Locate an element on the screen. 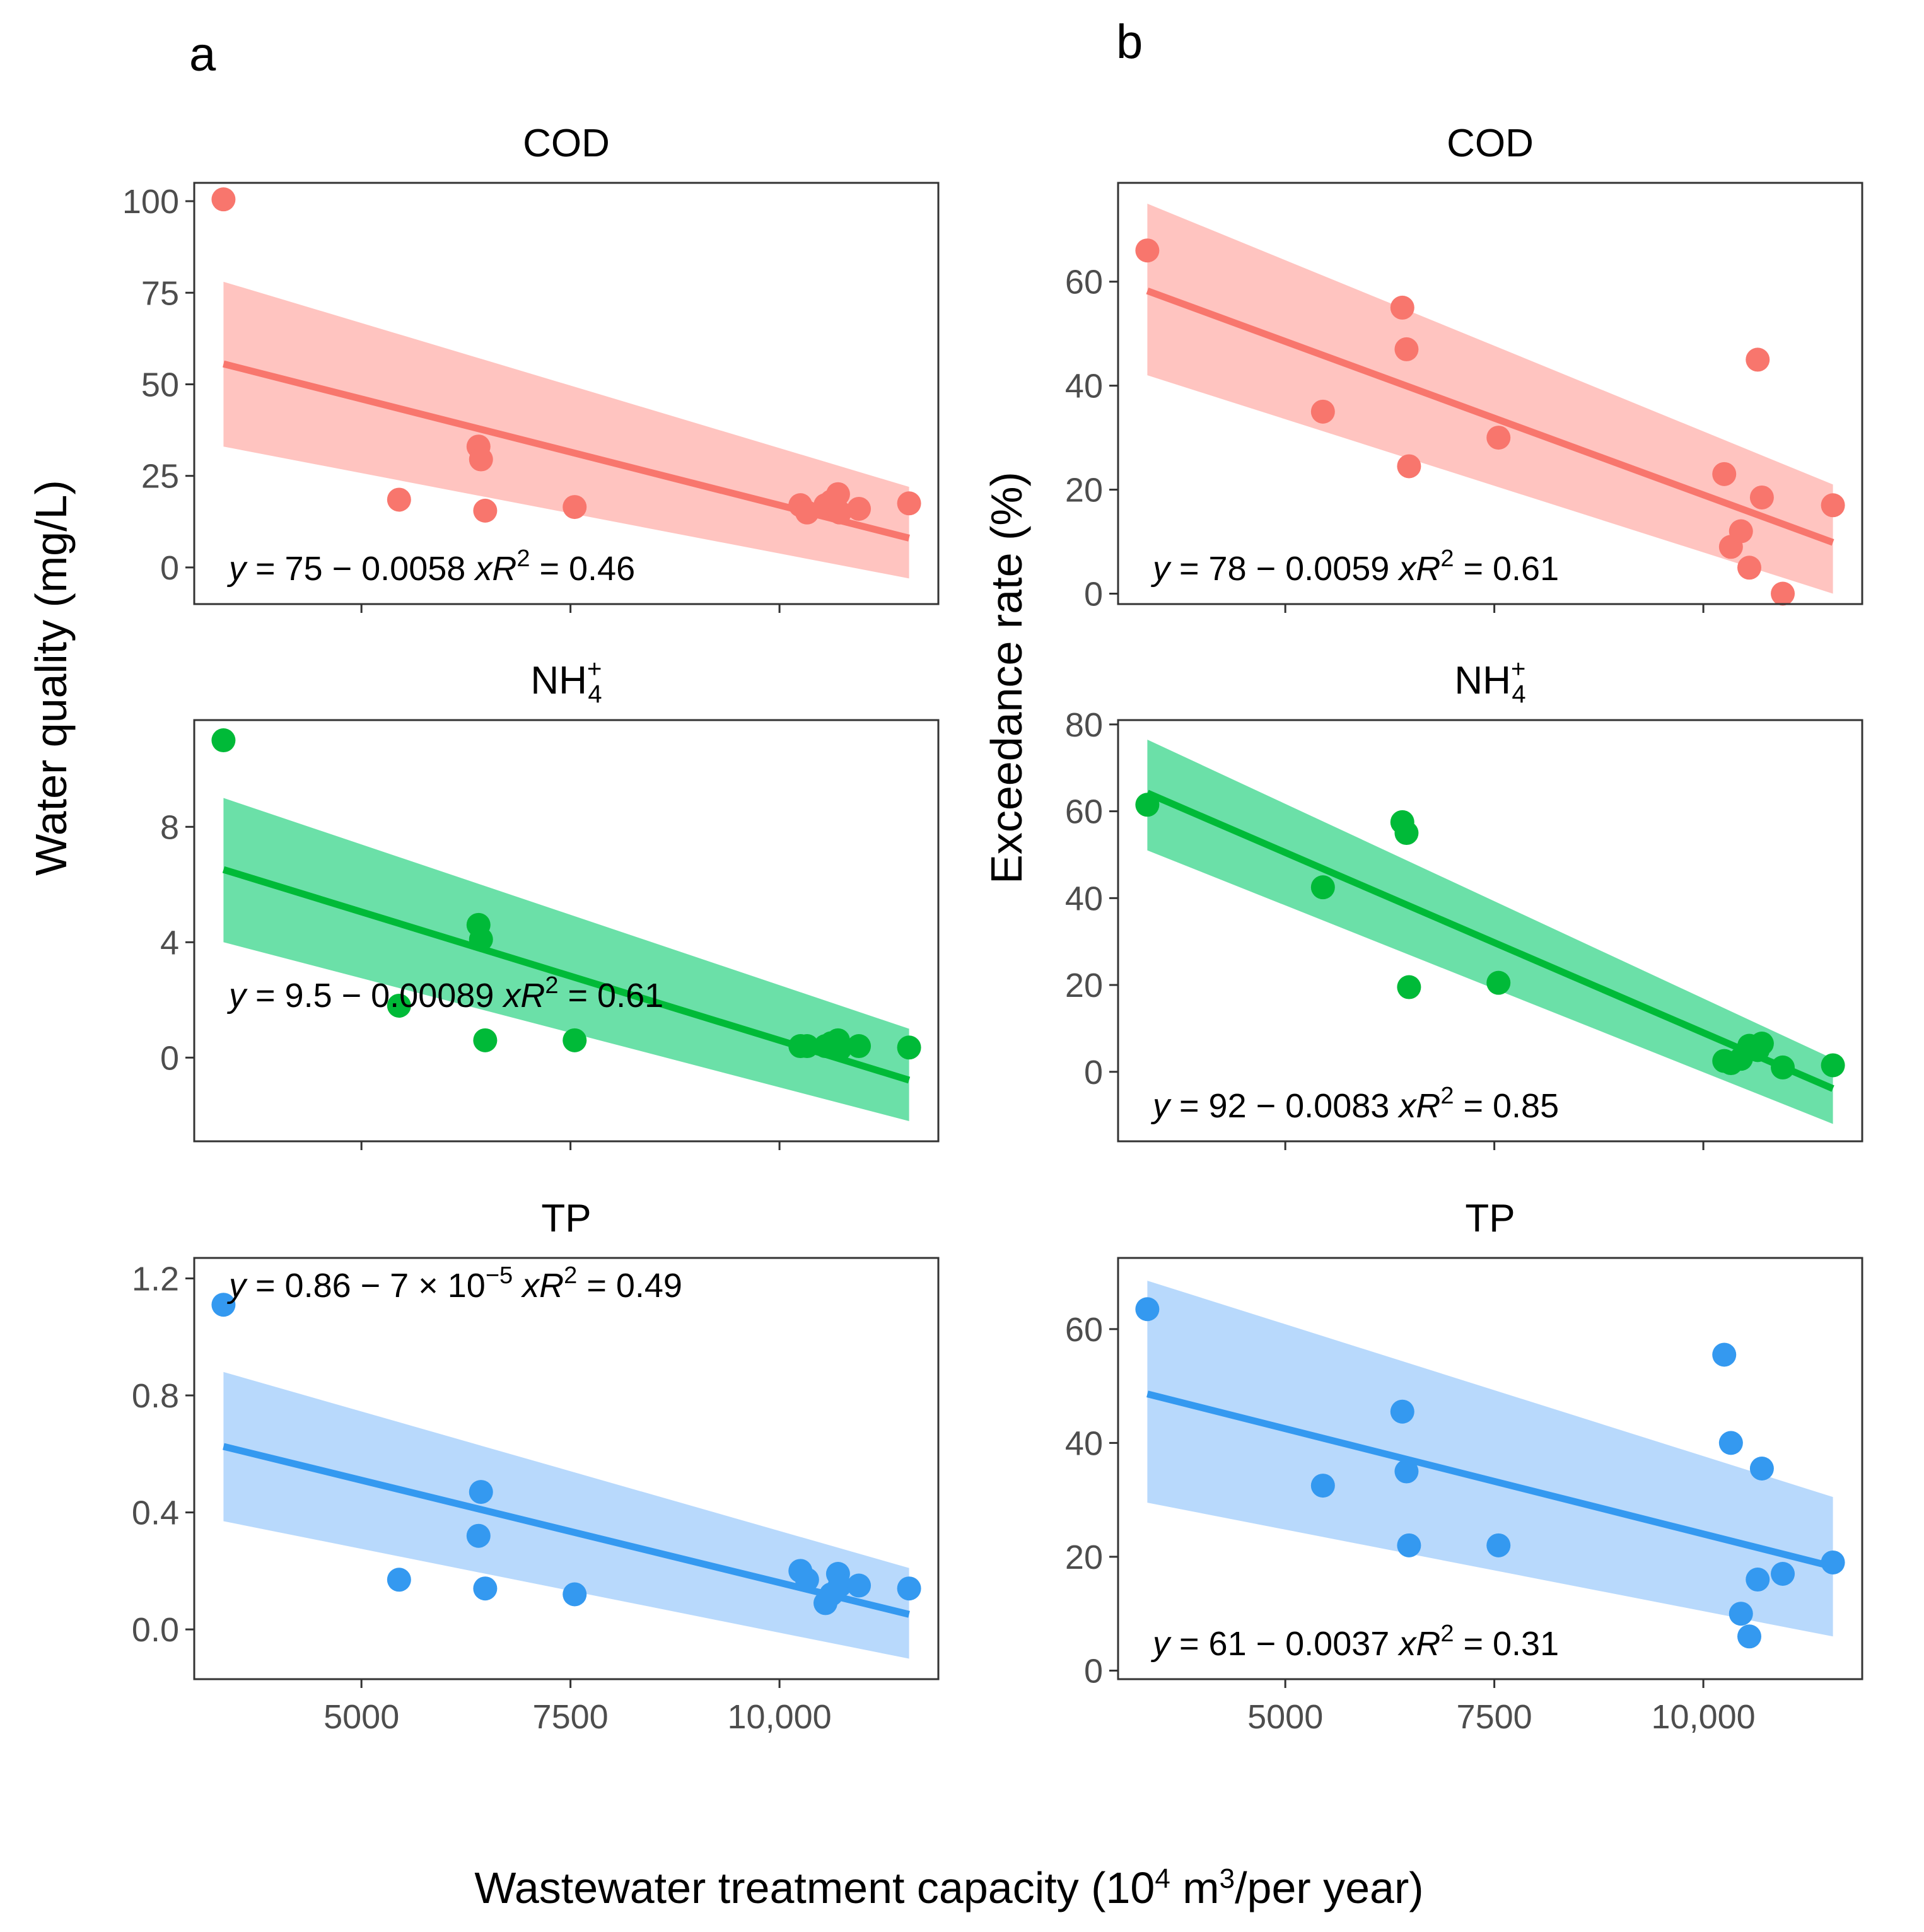  y-tick-label: 8 is located at coordinates (169, 827).